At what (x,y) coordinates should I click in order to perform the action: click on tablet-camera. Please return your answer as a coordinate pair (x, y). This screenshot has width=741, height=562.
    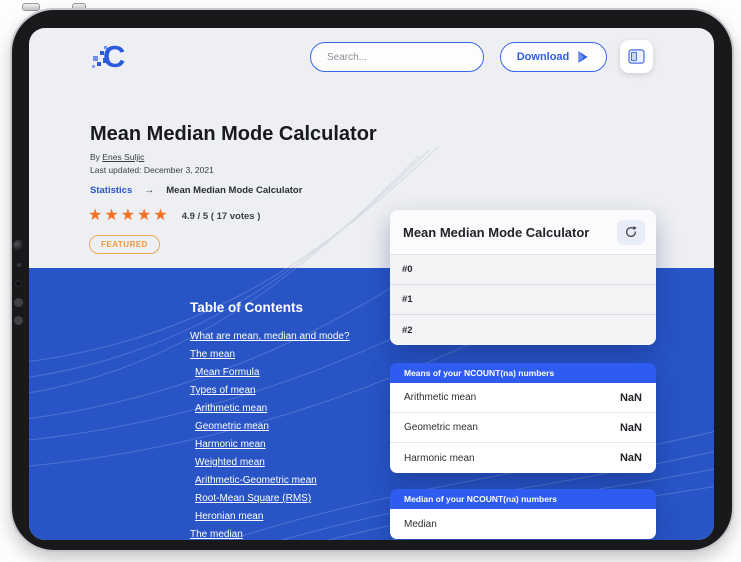
    Looking at the image, I should click on (18, 245).